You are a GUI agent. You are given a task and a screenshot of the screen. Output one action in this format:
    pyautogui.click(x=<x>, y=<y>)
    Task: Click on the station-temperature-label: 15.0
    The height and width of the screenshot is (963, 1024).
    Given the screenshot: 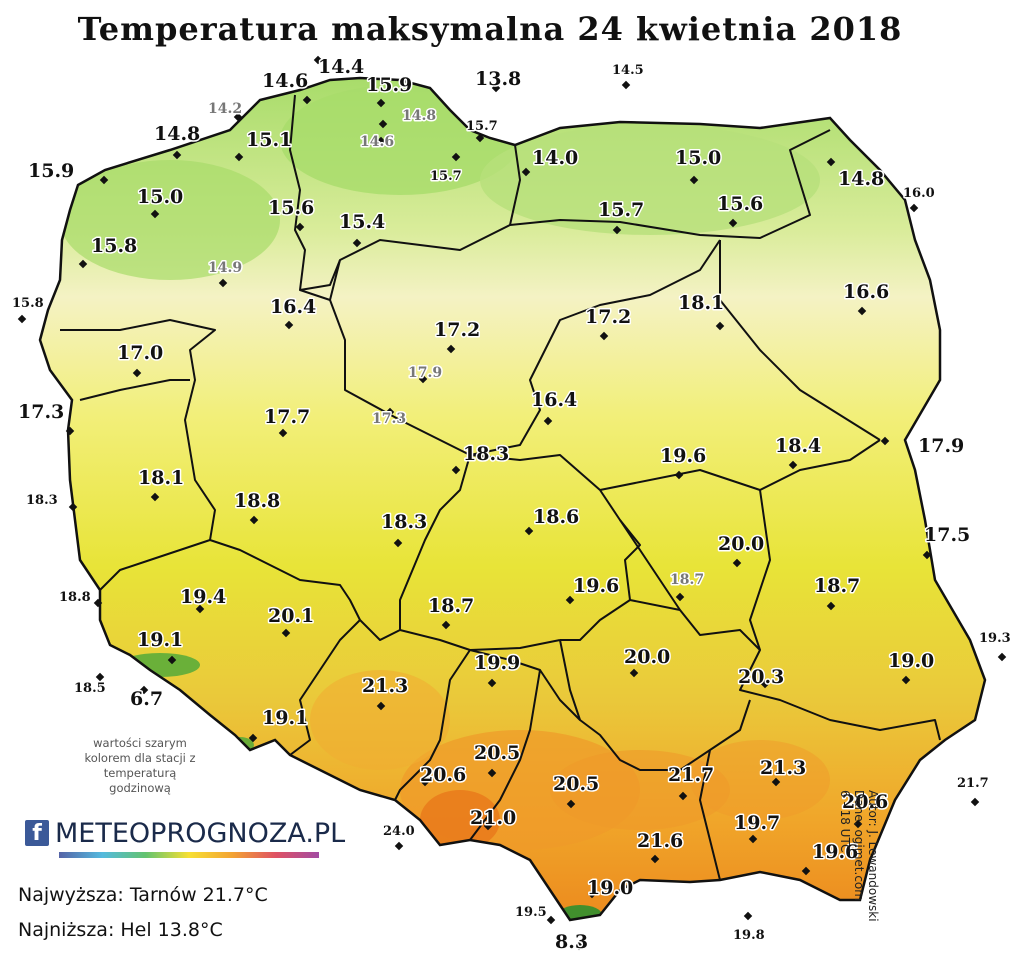 What is the action you would take?
    pyautogui.click(x=698, y=158)
    